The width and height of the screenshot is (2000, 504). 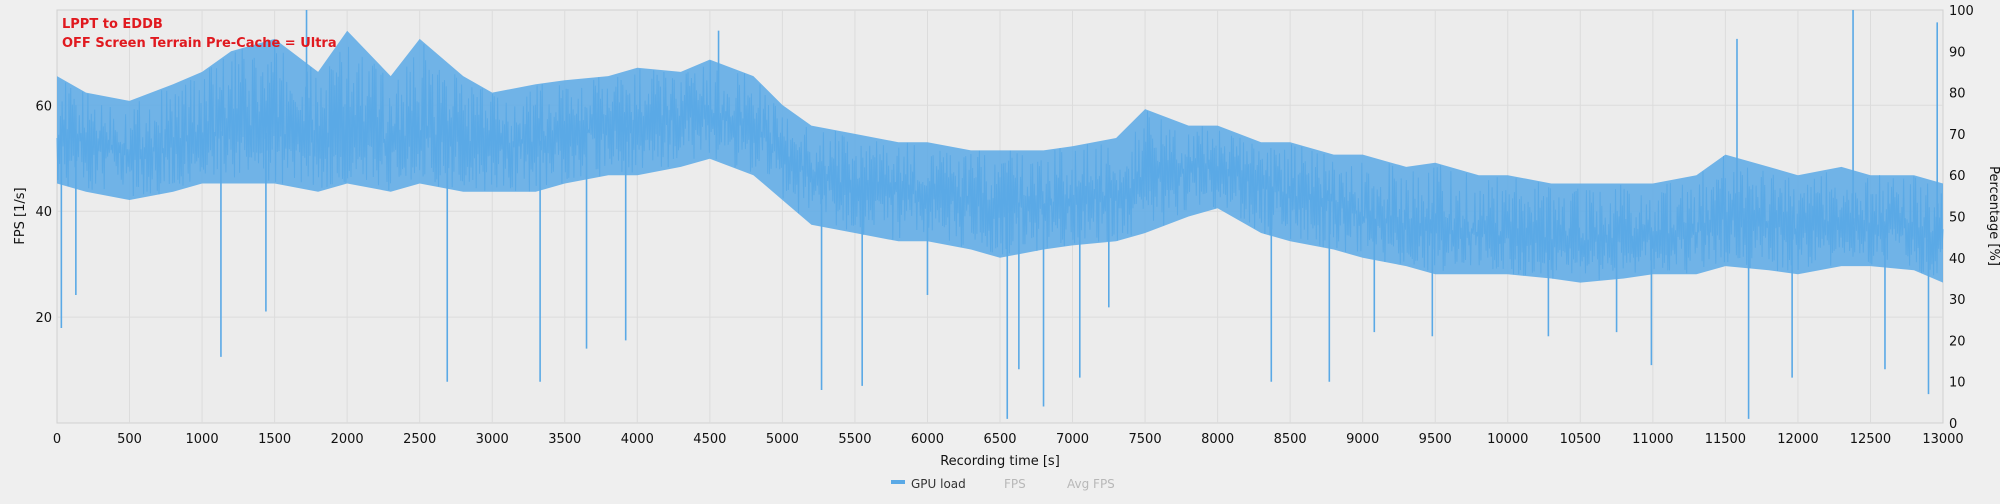 I want to click on x-tick-label: 7500, so click(x=1145, y=439).